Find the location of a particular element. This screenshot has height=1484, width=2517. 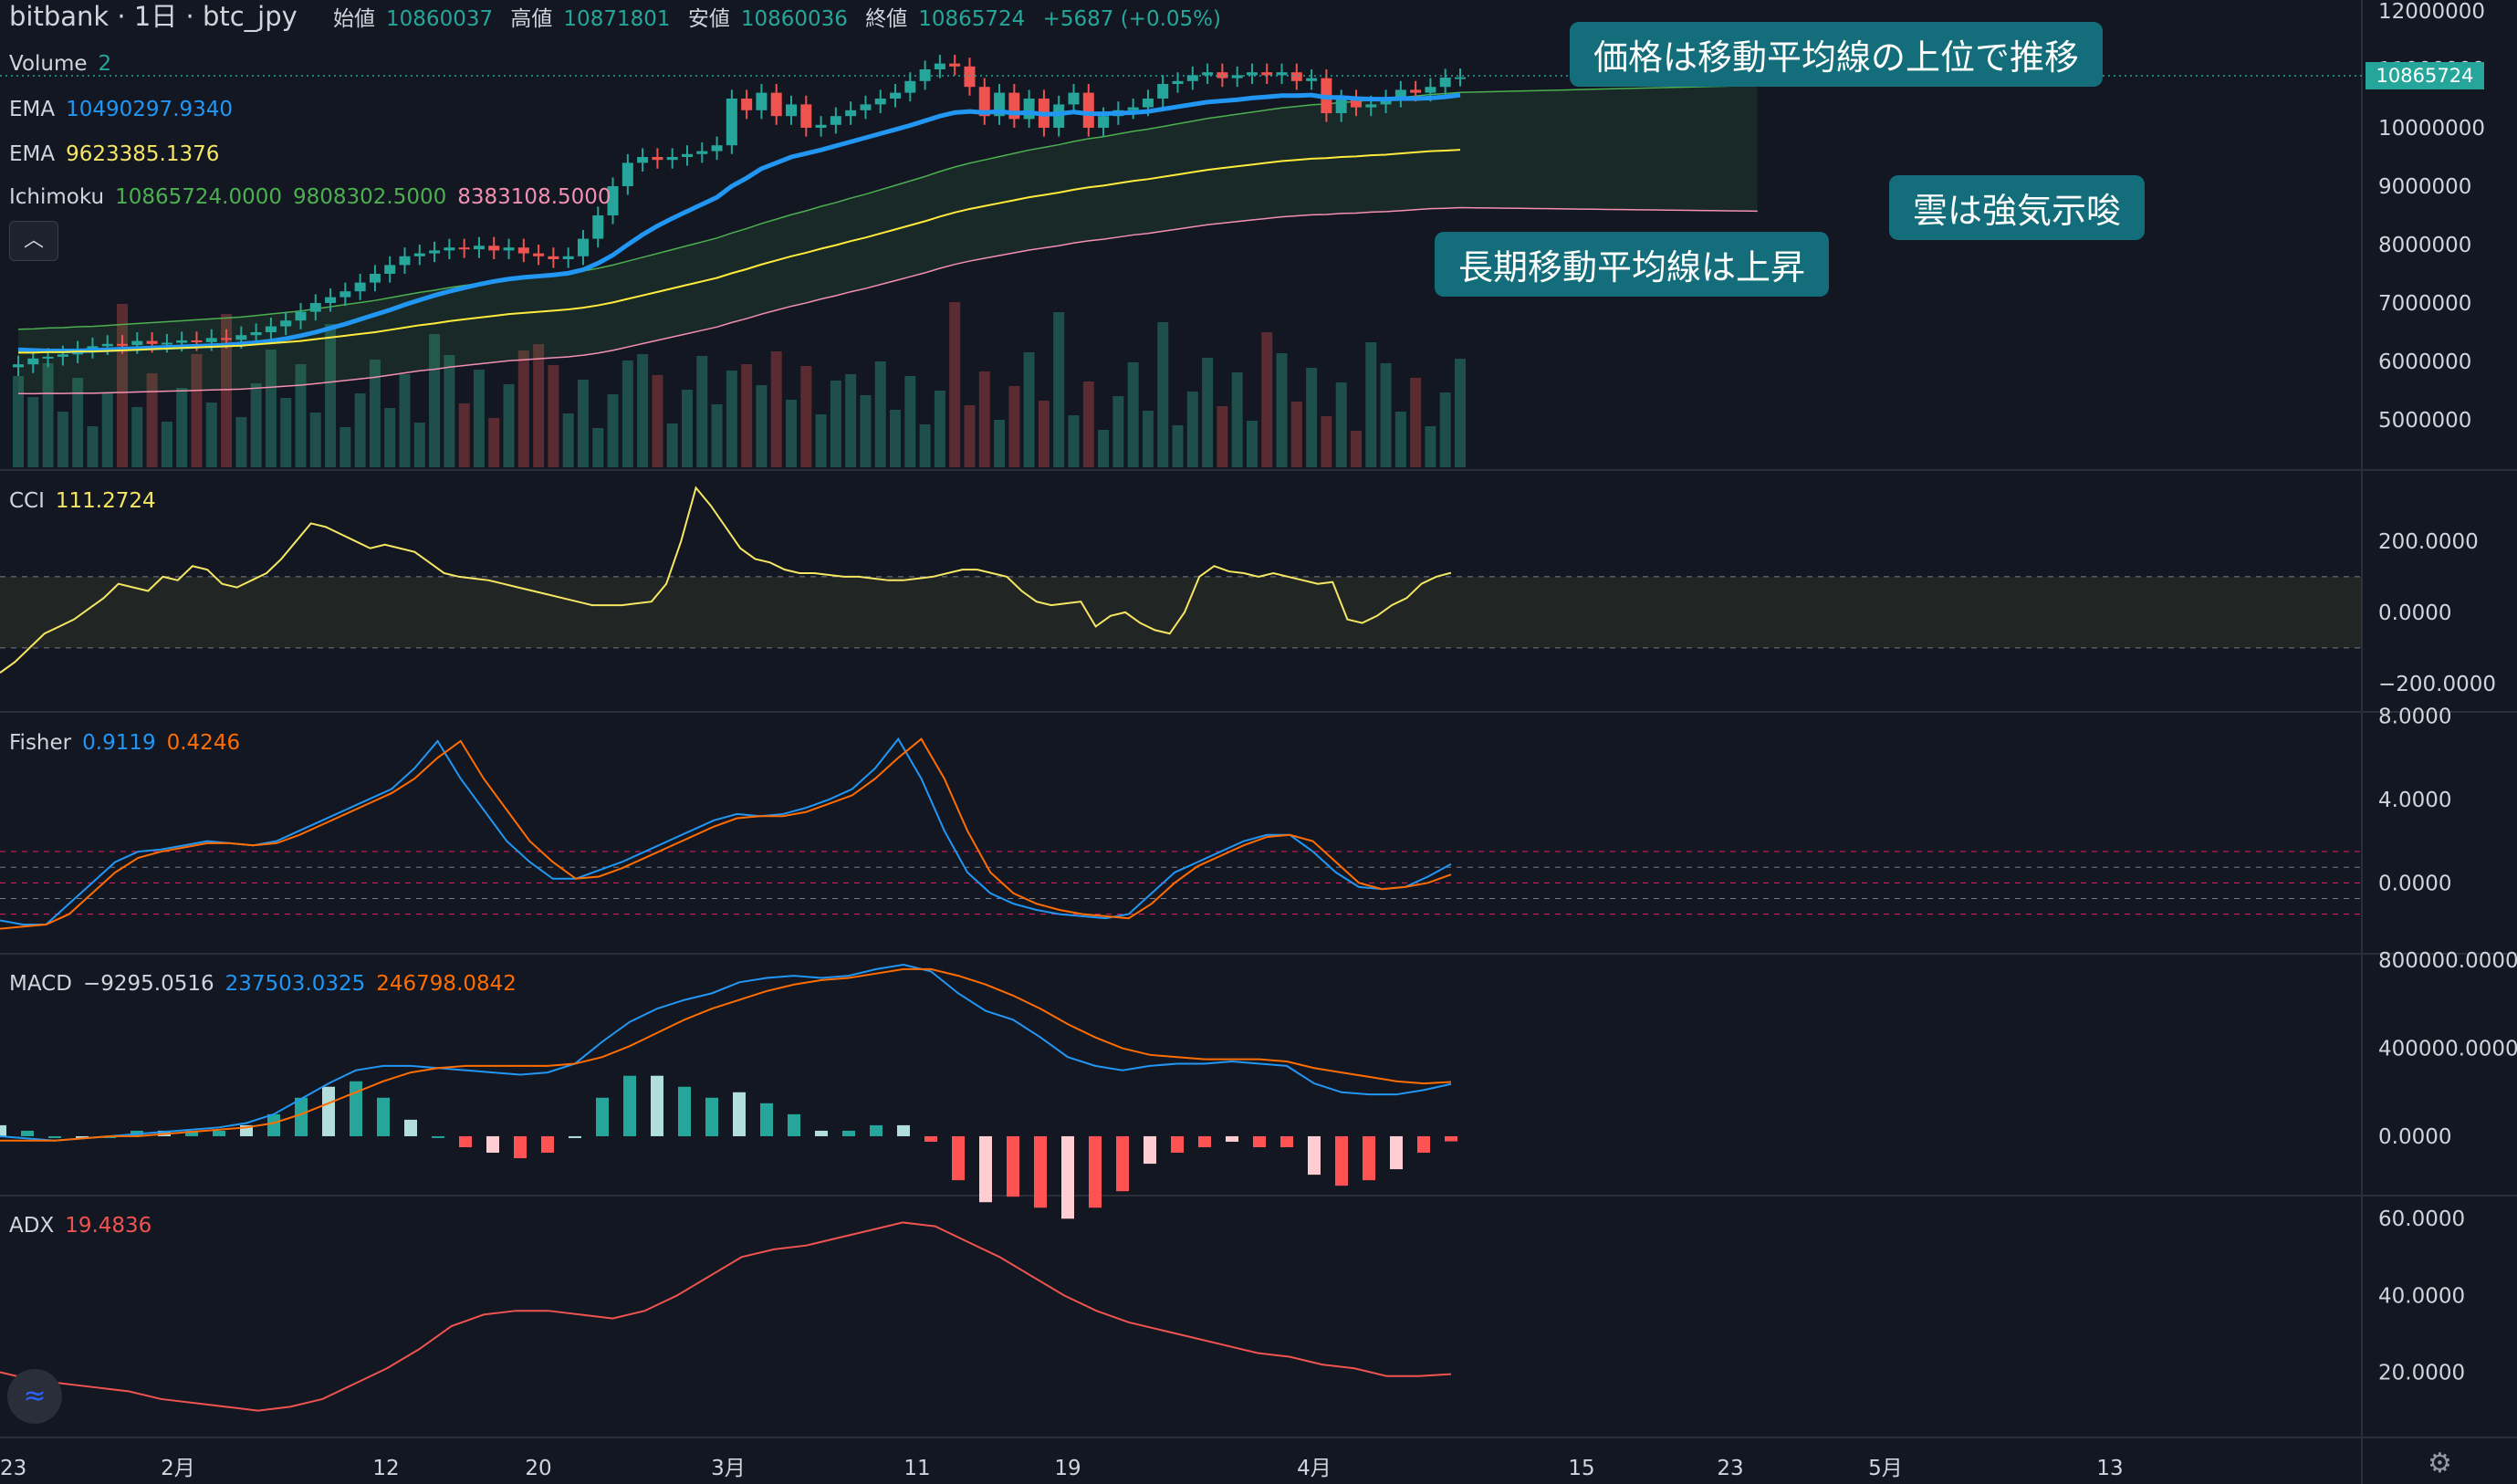

legend-label: CCI is located at coordinates (27, 501).